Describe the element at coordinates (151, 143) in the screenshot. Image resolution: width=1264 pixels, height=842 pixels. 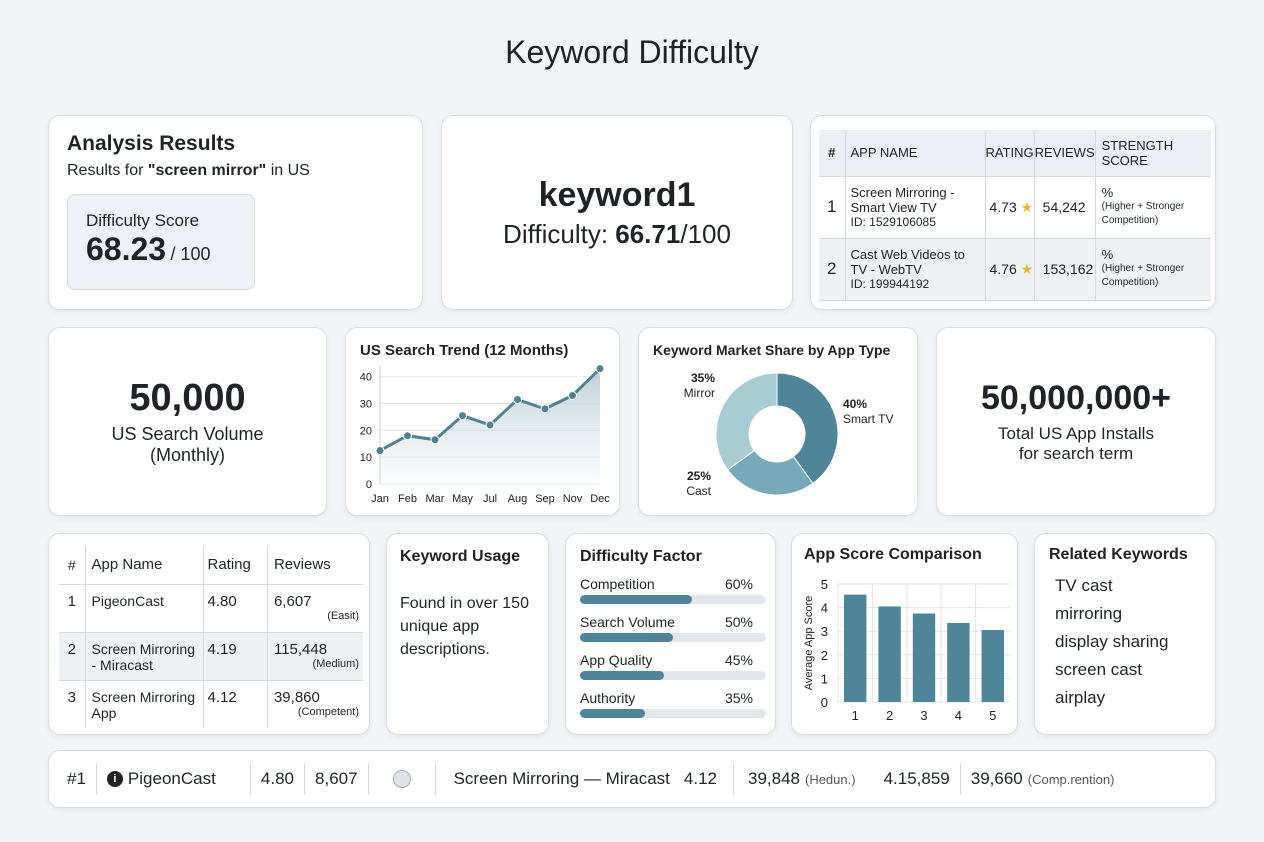
I see `analysis-heading: Analysis Results` at that location.